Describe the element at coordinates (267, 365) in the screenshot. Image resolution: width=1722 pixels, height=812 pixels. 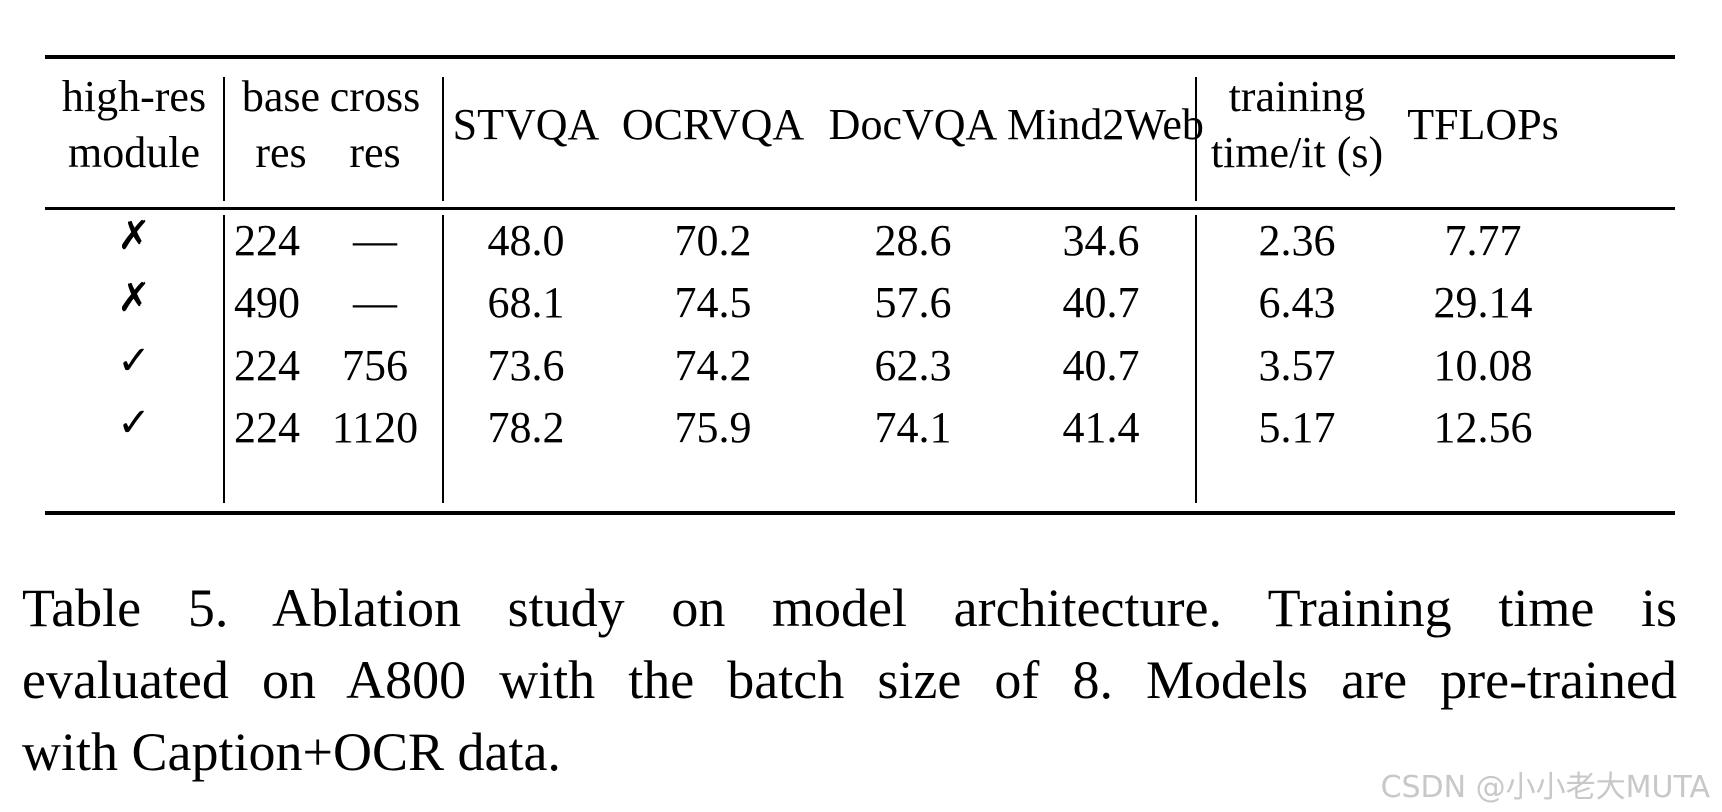
I see `table-row-3-base-res: 224` at that location.